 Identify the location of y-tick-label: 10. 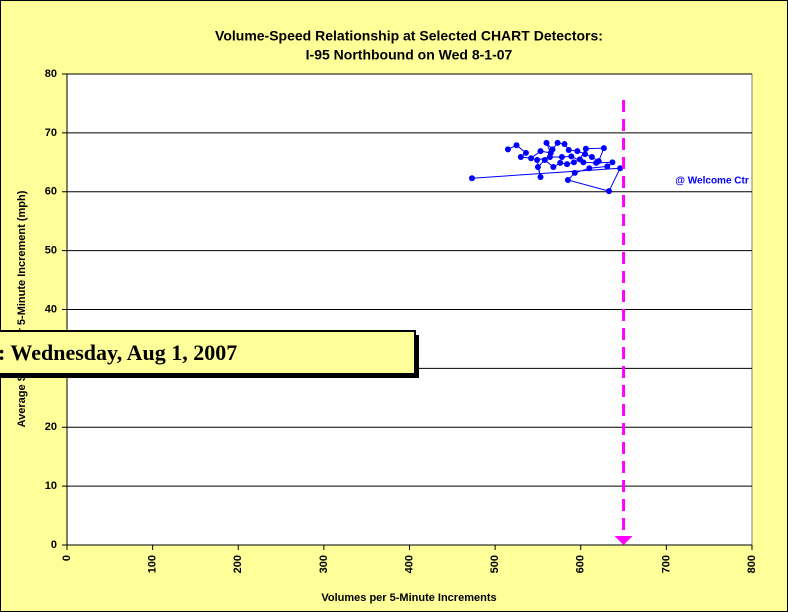
(51, 486).